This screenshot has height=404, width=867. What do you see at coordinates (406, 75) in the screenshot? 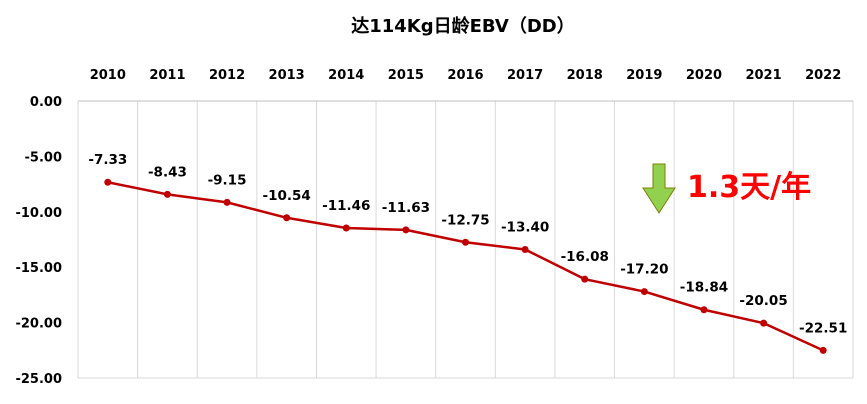
I see `x-tick-label: 2015` at bounding box center [406, 75].